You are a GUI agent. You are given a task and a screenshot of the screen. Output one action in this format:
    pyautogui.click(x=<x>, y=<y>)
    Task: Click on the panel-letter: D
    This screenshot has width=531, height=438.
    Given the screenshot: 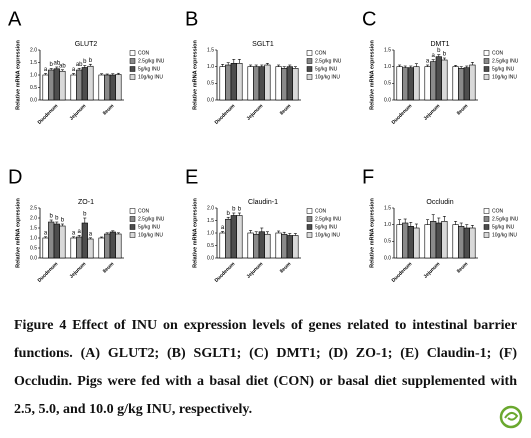 What is the action you would take?
    pyautogui.click(x=15, y=177)
    